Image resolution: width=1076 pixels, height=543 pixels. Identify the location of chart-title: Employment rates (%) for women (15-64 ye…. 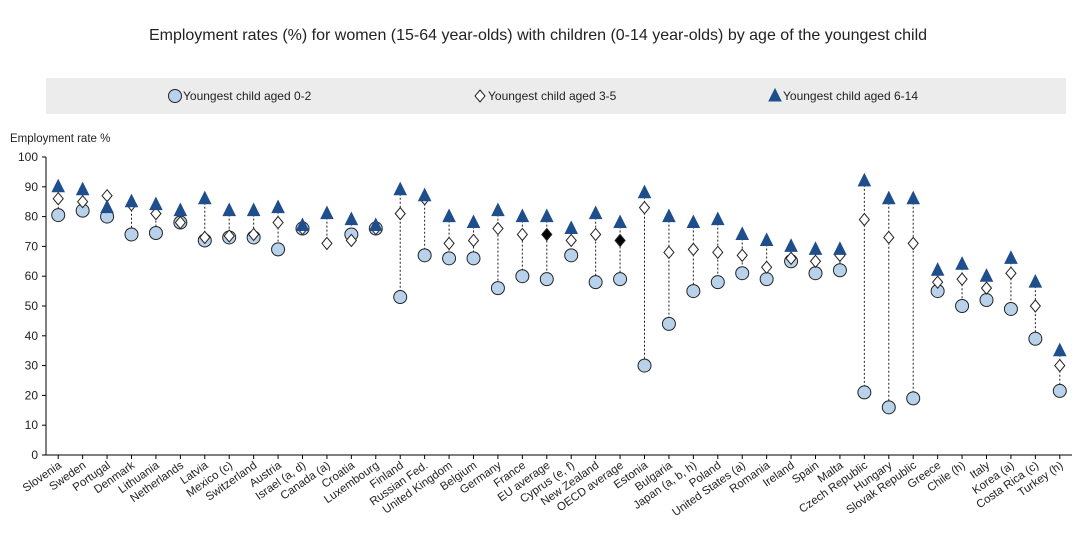
(538, 35).